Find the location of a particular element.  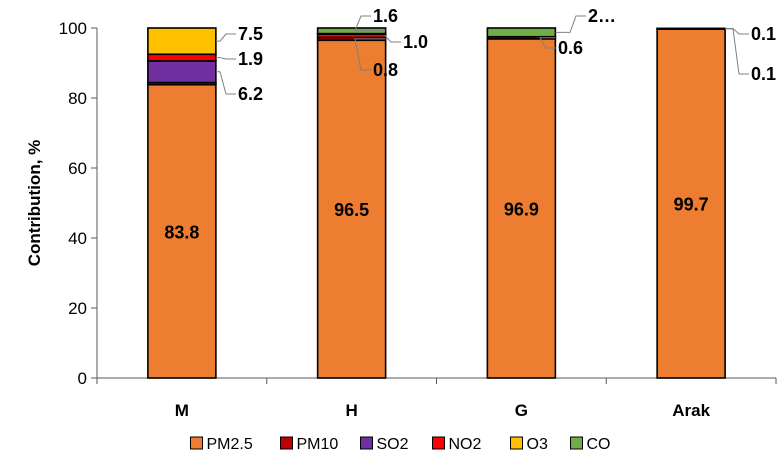

inner-data-label: 83.8 is located at coordinates (181, 232).